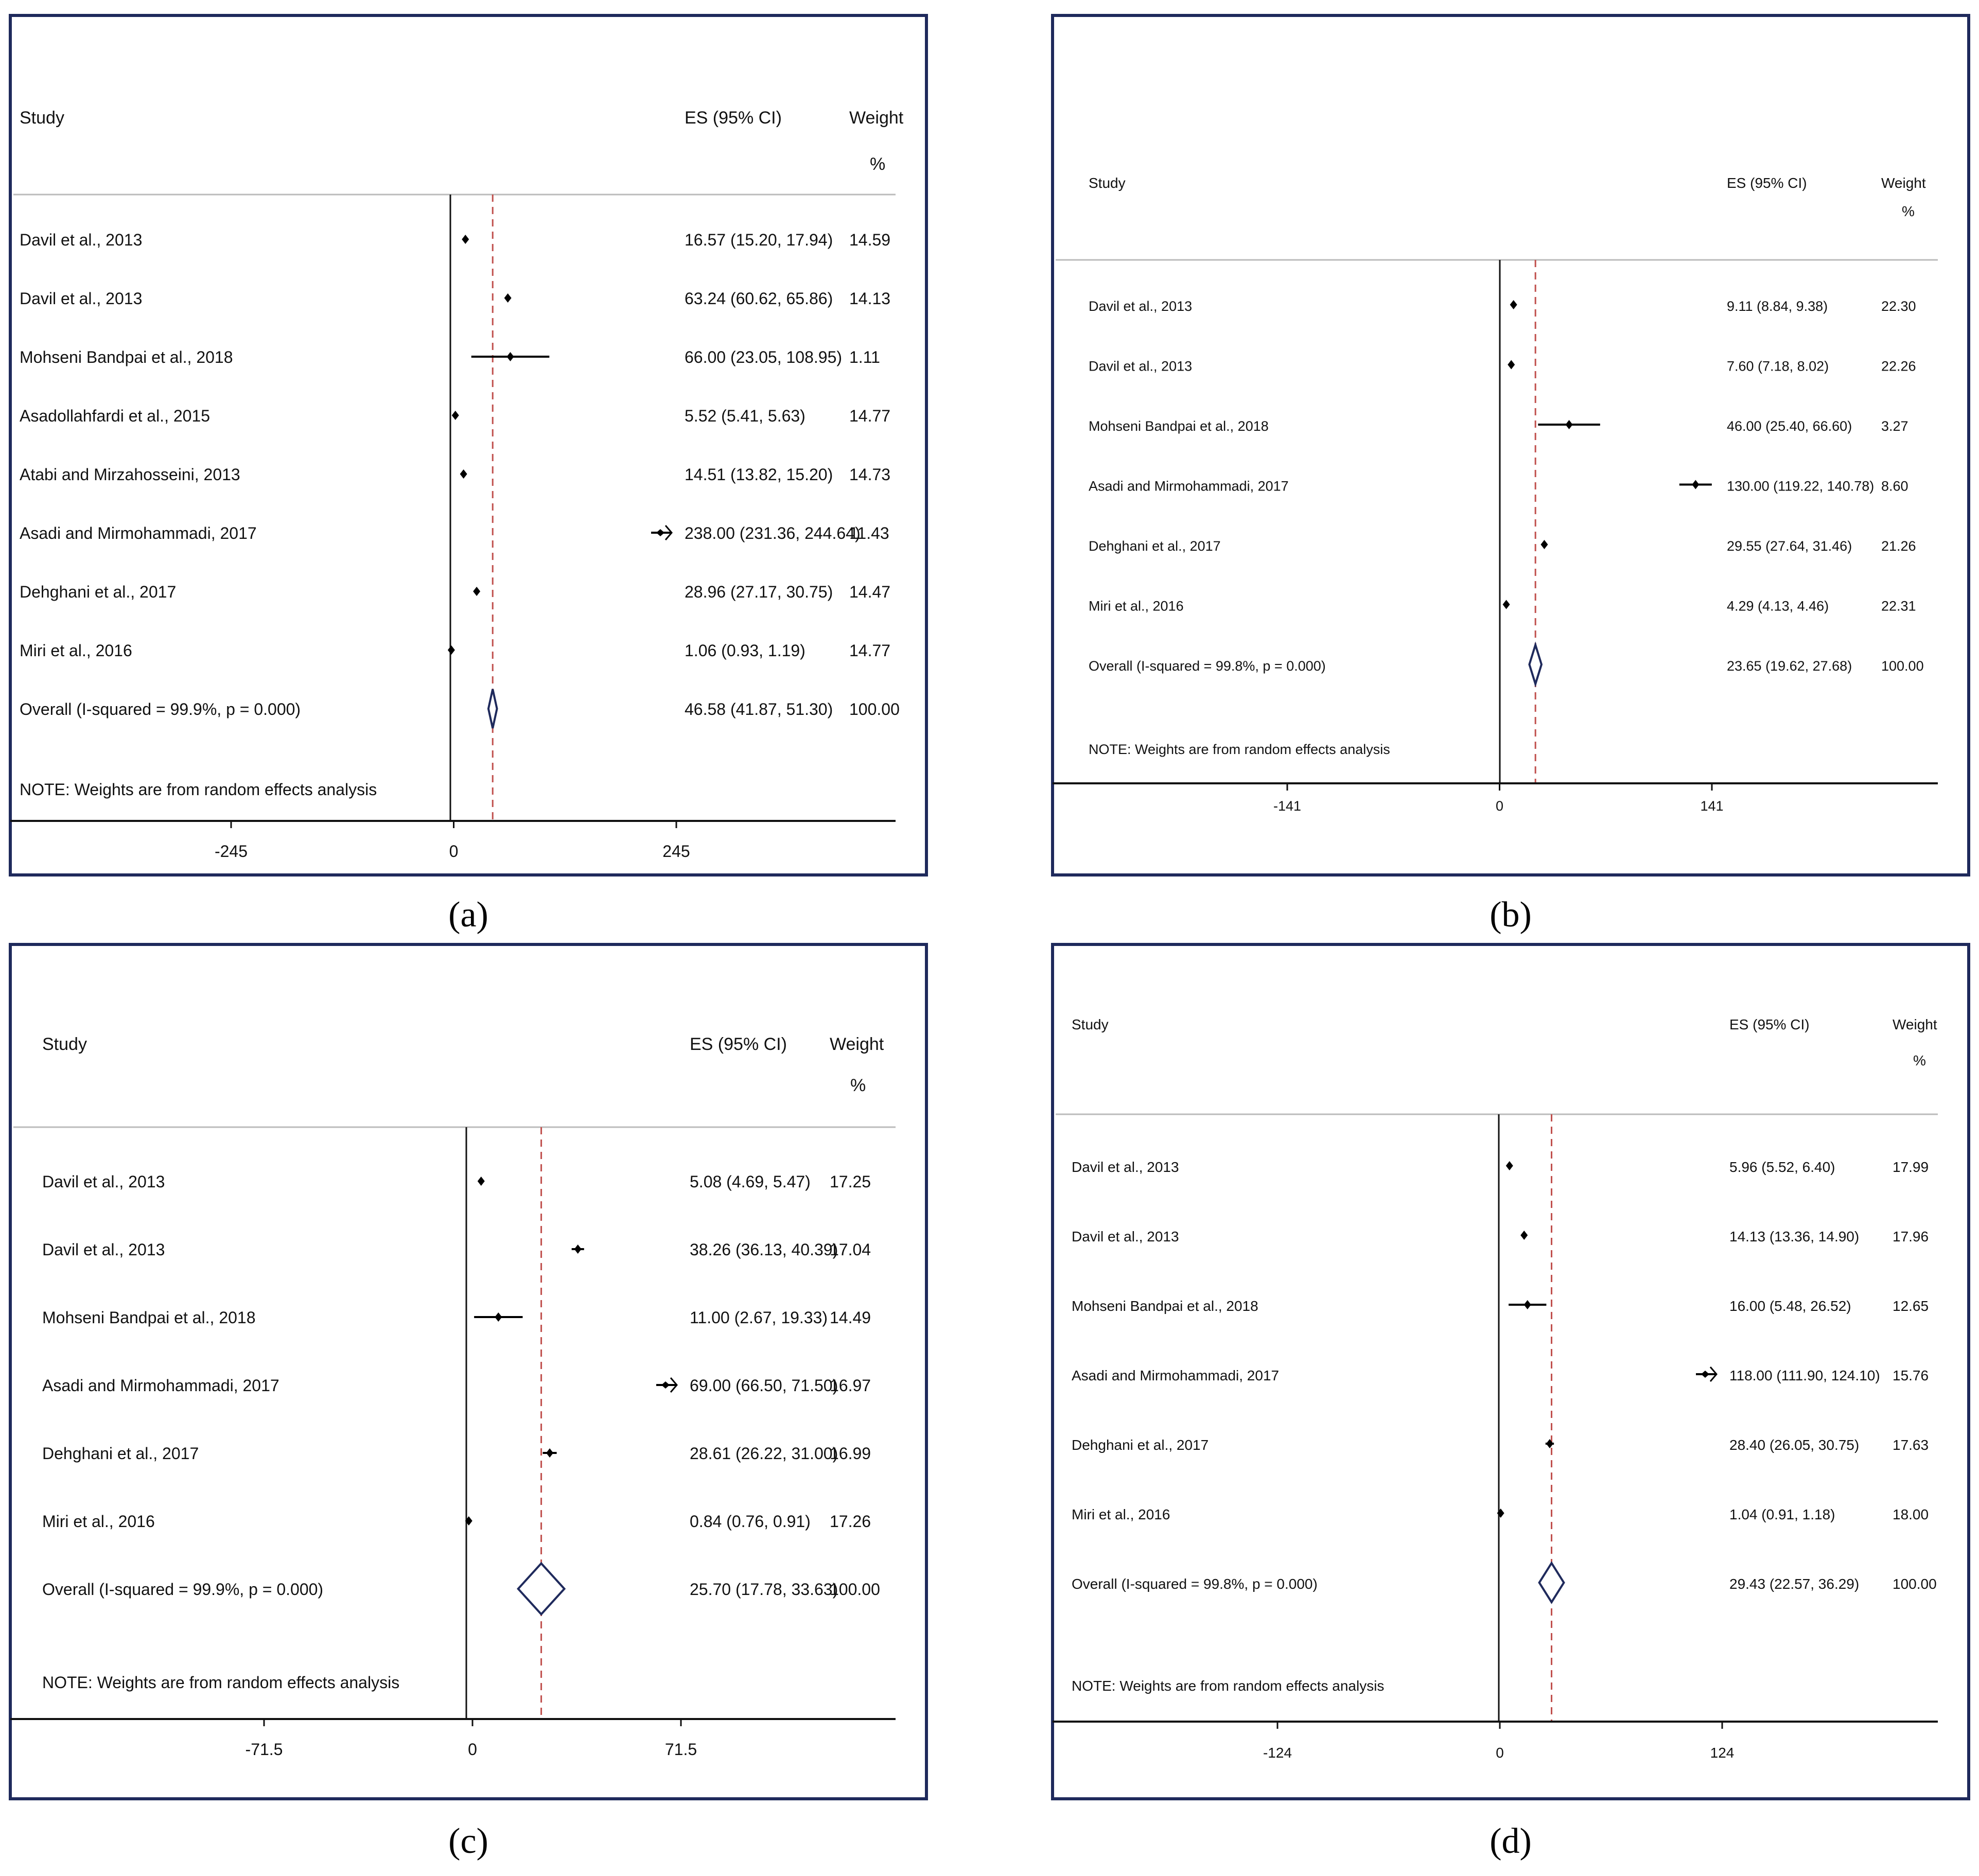 This screenshot has width=1979, height=1876. I want to click on study-weight: 17.96, so click(1911, 1236).